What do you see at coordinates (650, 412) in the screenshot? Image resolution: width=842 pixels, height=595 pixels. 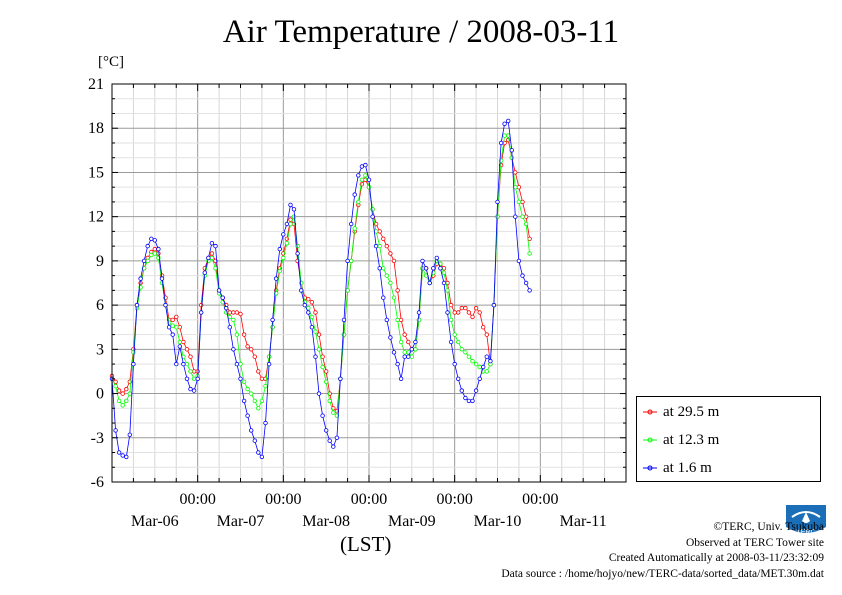 I see `legend-marker-red` at bounding box center [650, 412].